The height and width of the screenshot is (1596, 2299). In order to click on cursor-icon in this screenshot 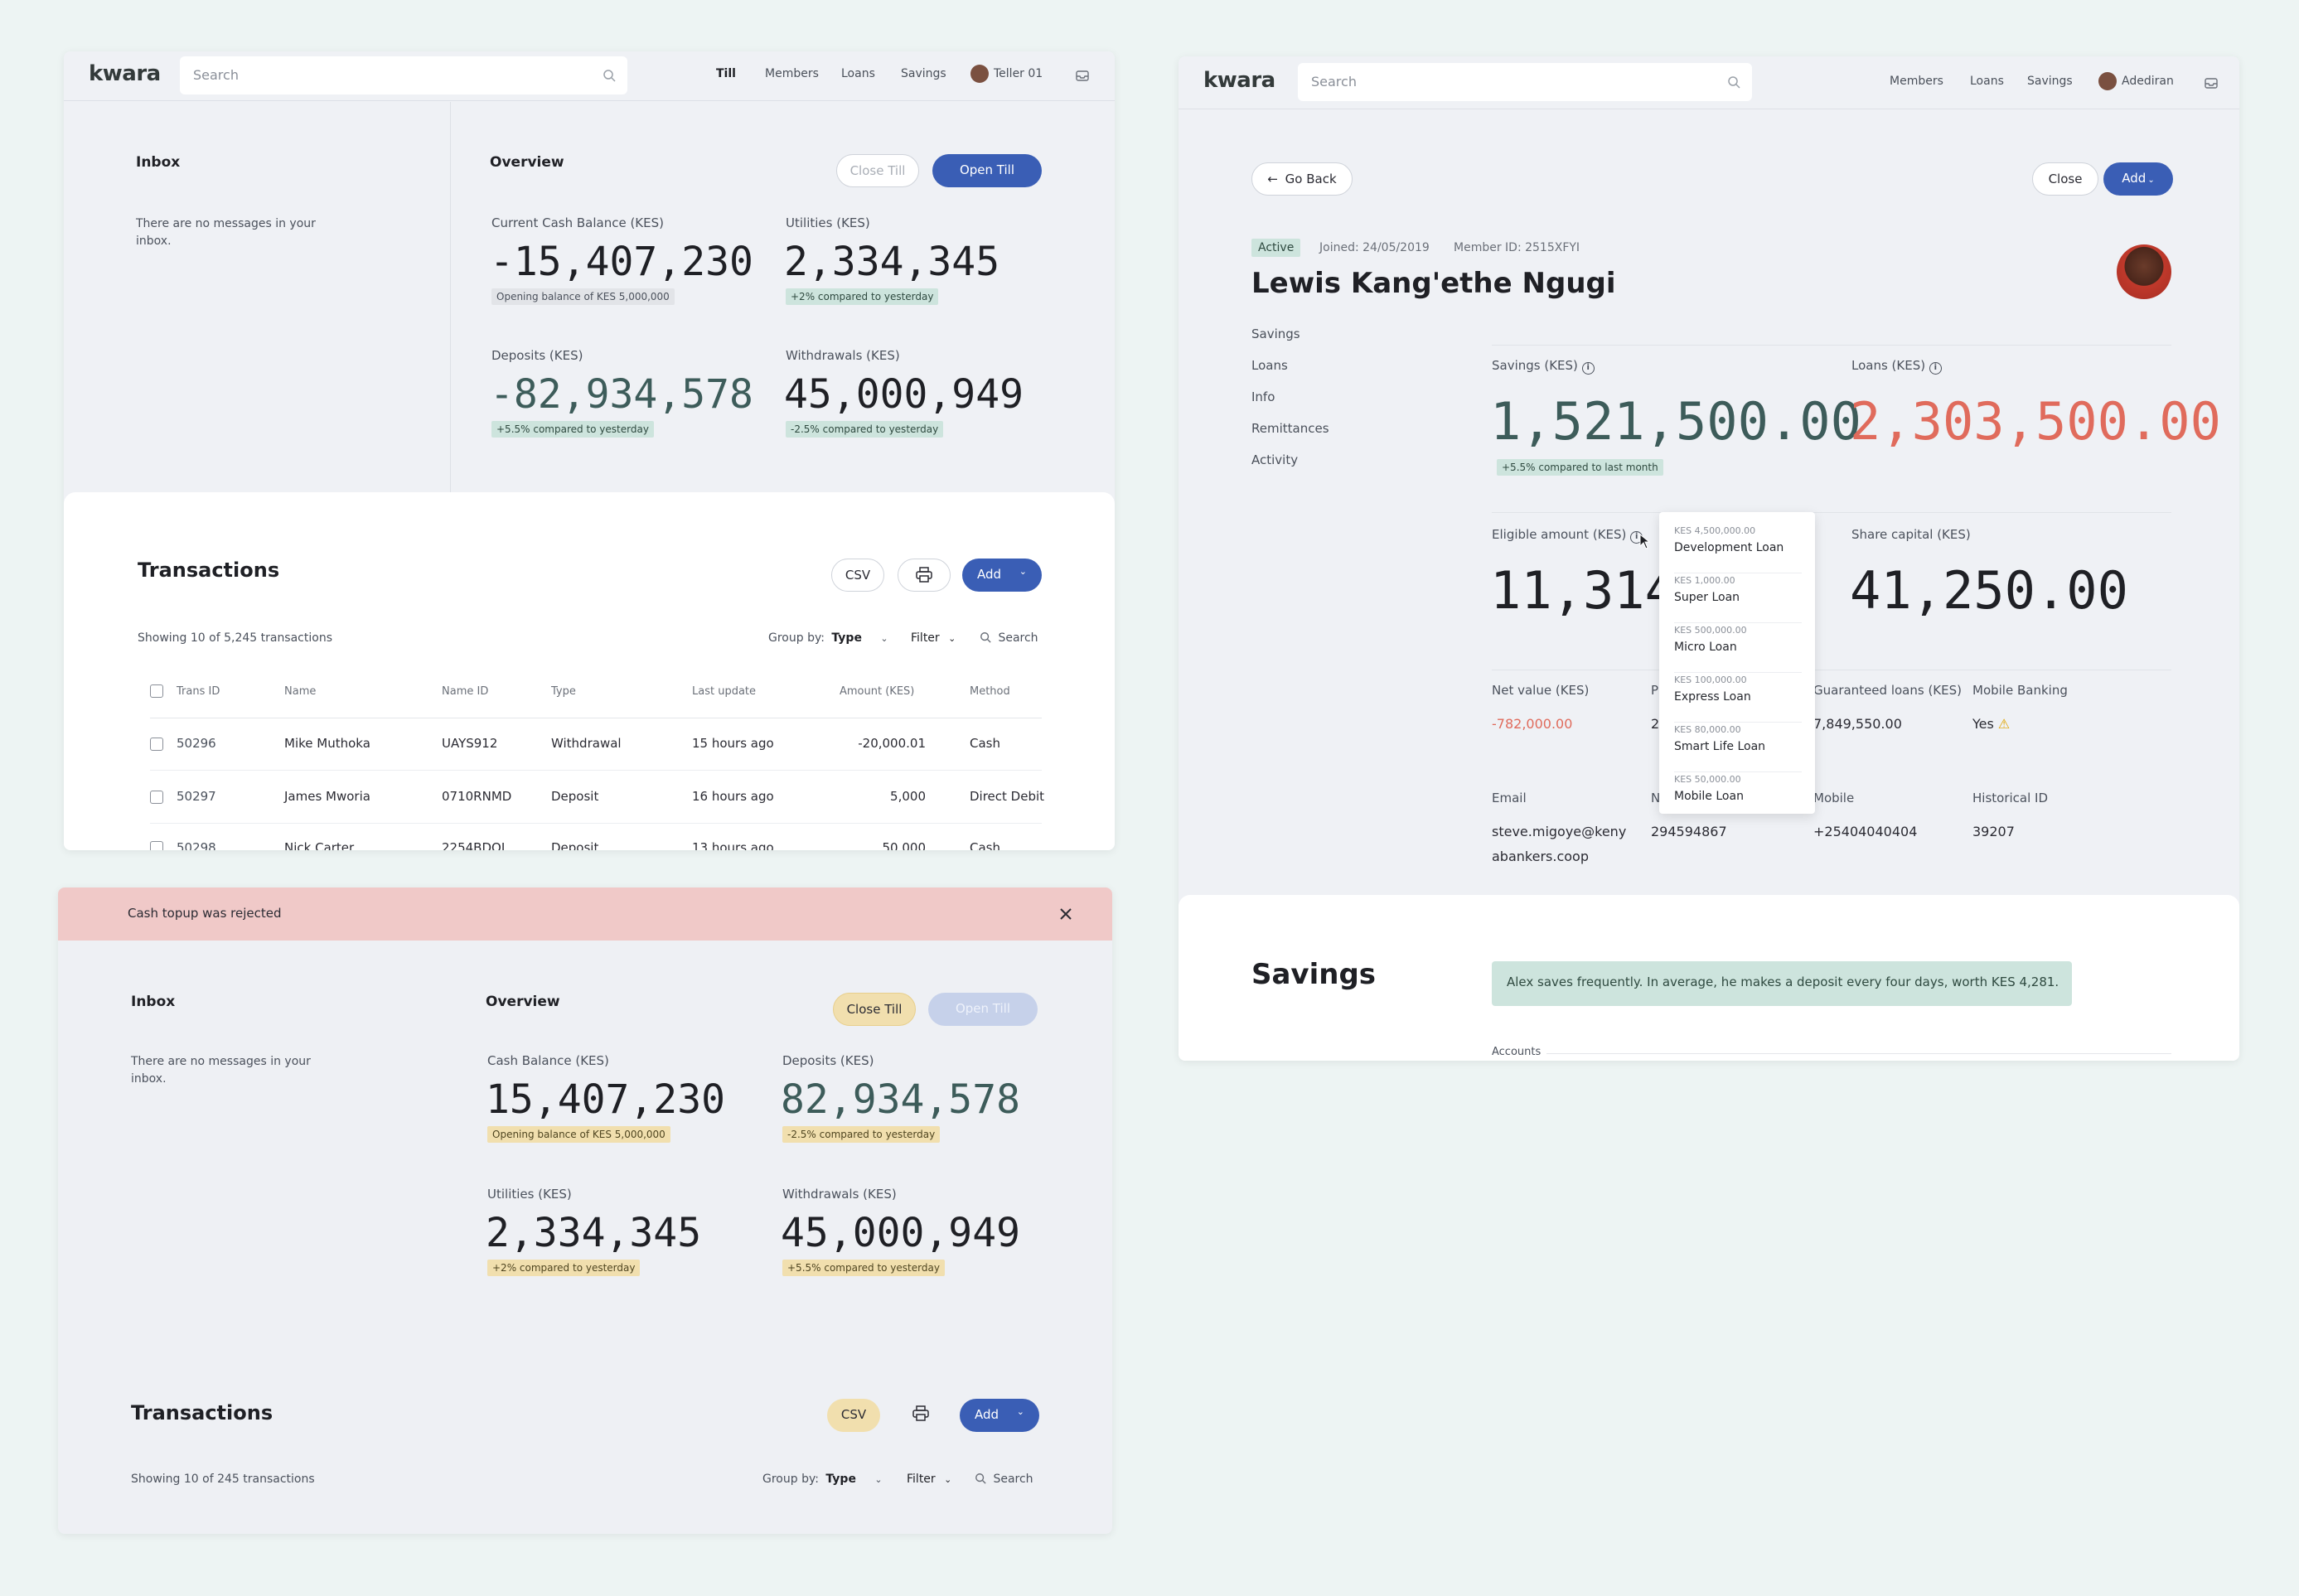, I will do `click(1645, 541)`.